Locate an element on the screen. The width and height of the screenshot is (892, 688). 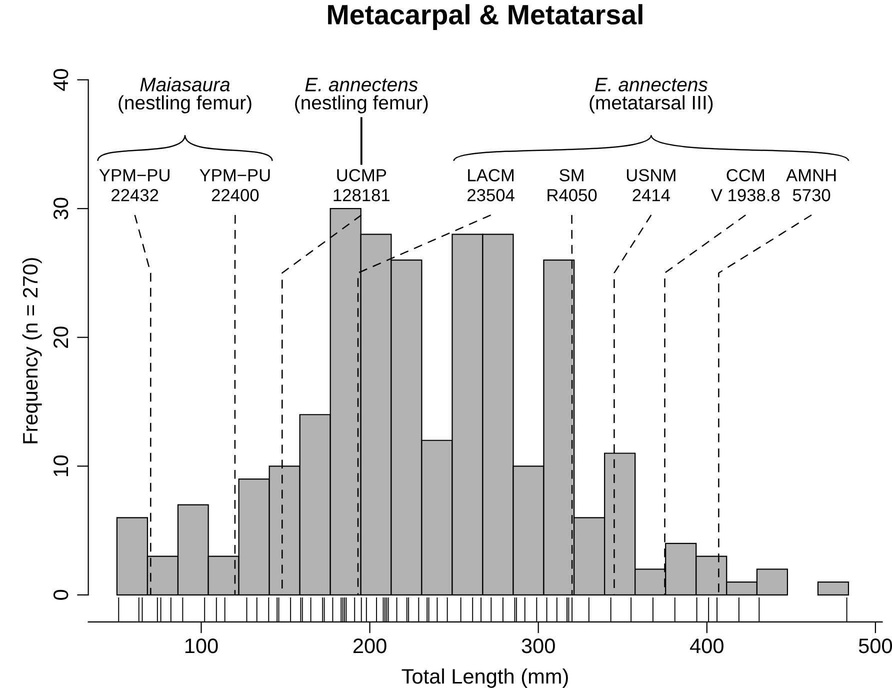
y-tick-label: 40 is located at coordinates (60, 80).